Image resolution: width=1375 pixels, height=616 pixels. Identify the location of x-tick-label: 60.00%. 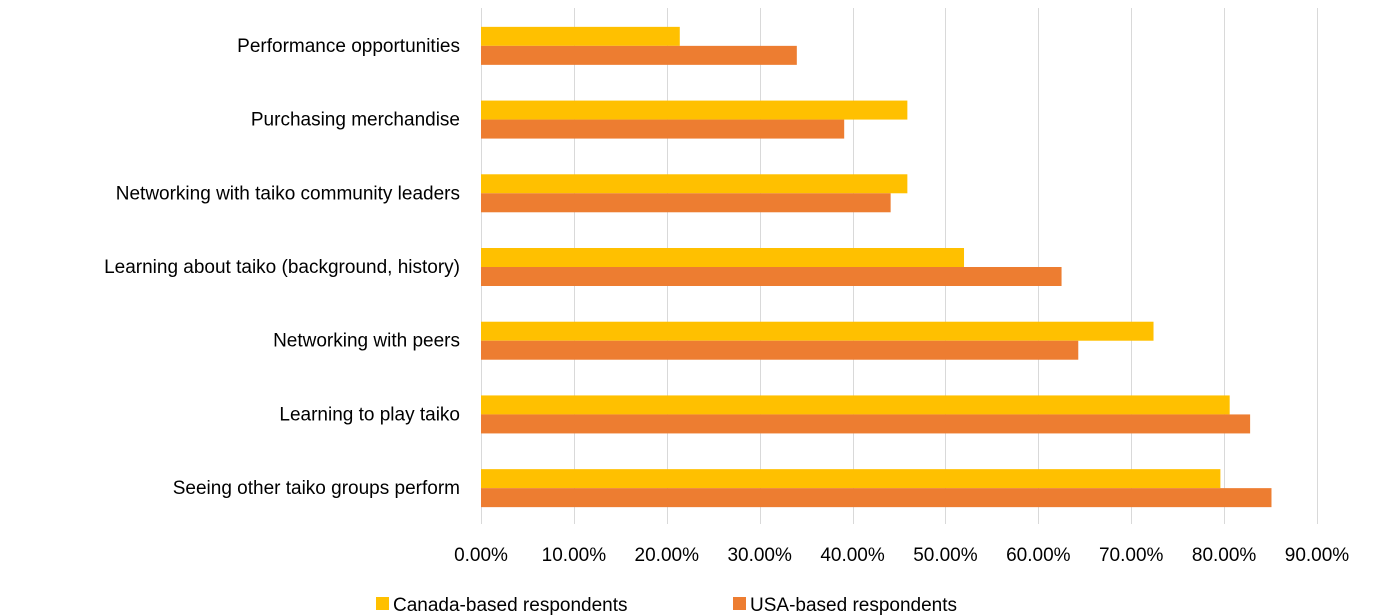
(1038, 555).